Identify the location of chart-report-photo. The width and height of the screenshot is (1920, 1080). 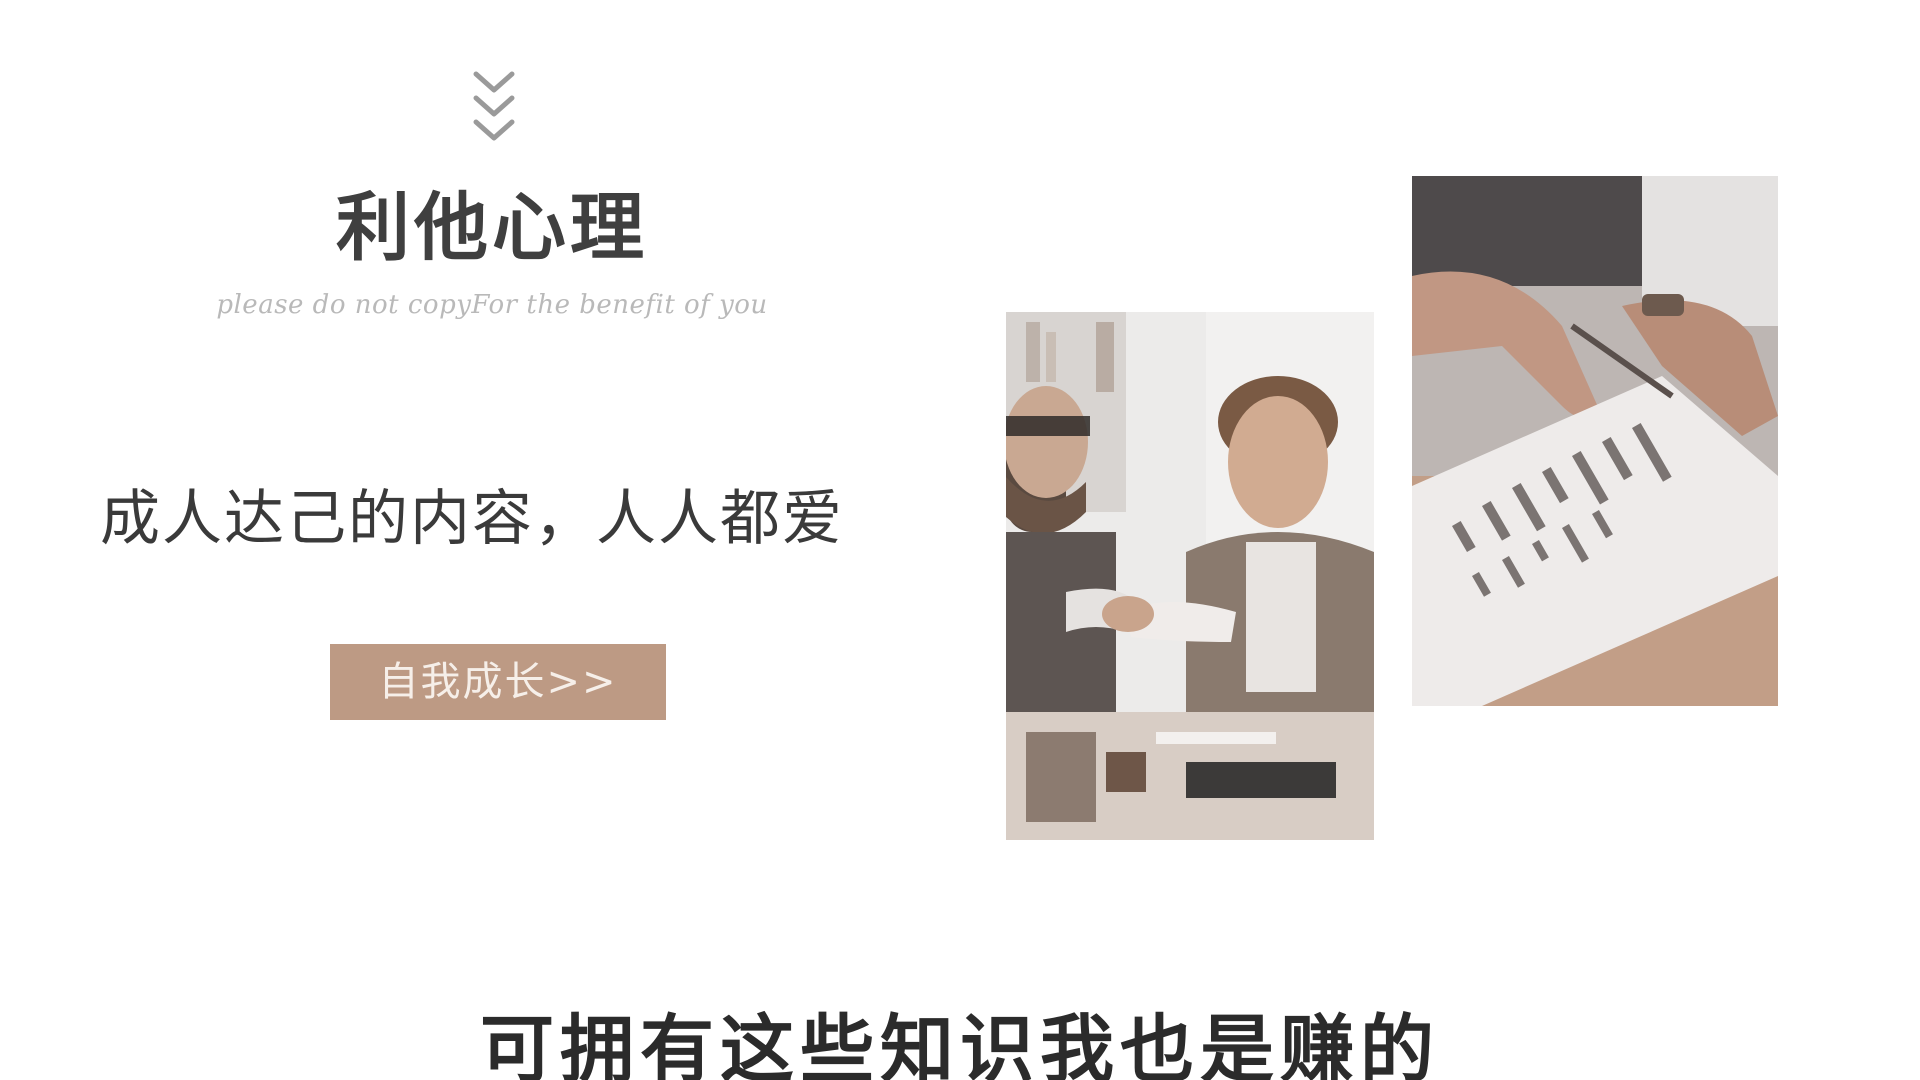
(1595, 441).